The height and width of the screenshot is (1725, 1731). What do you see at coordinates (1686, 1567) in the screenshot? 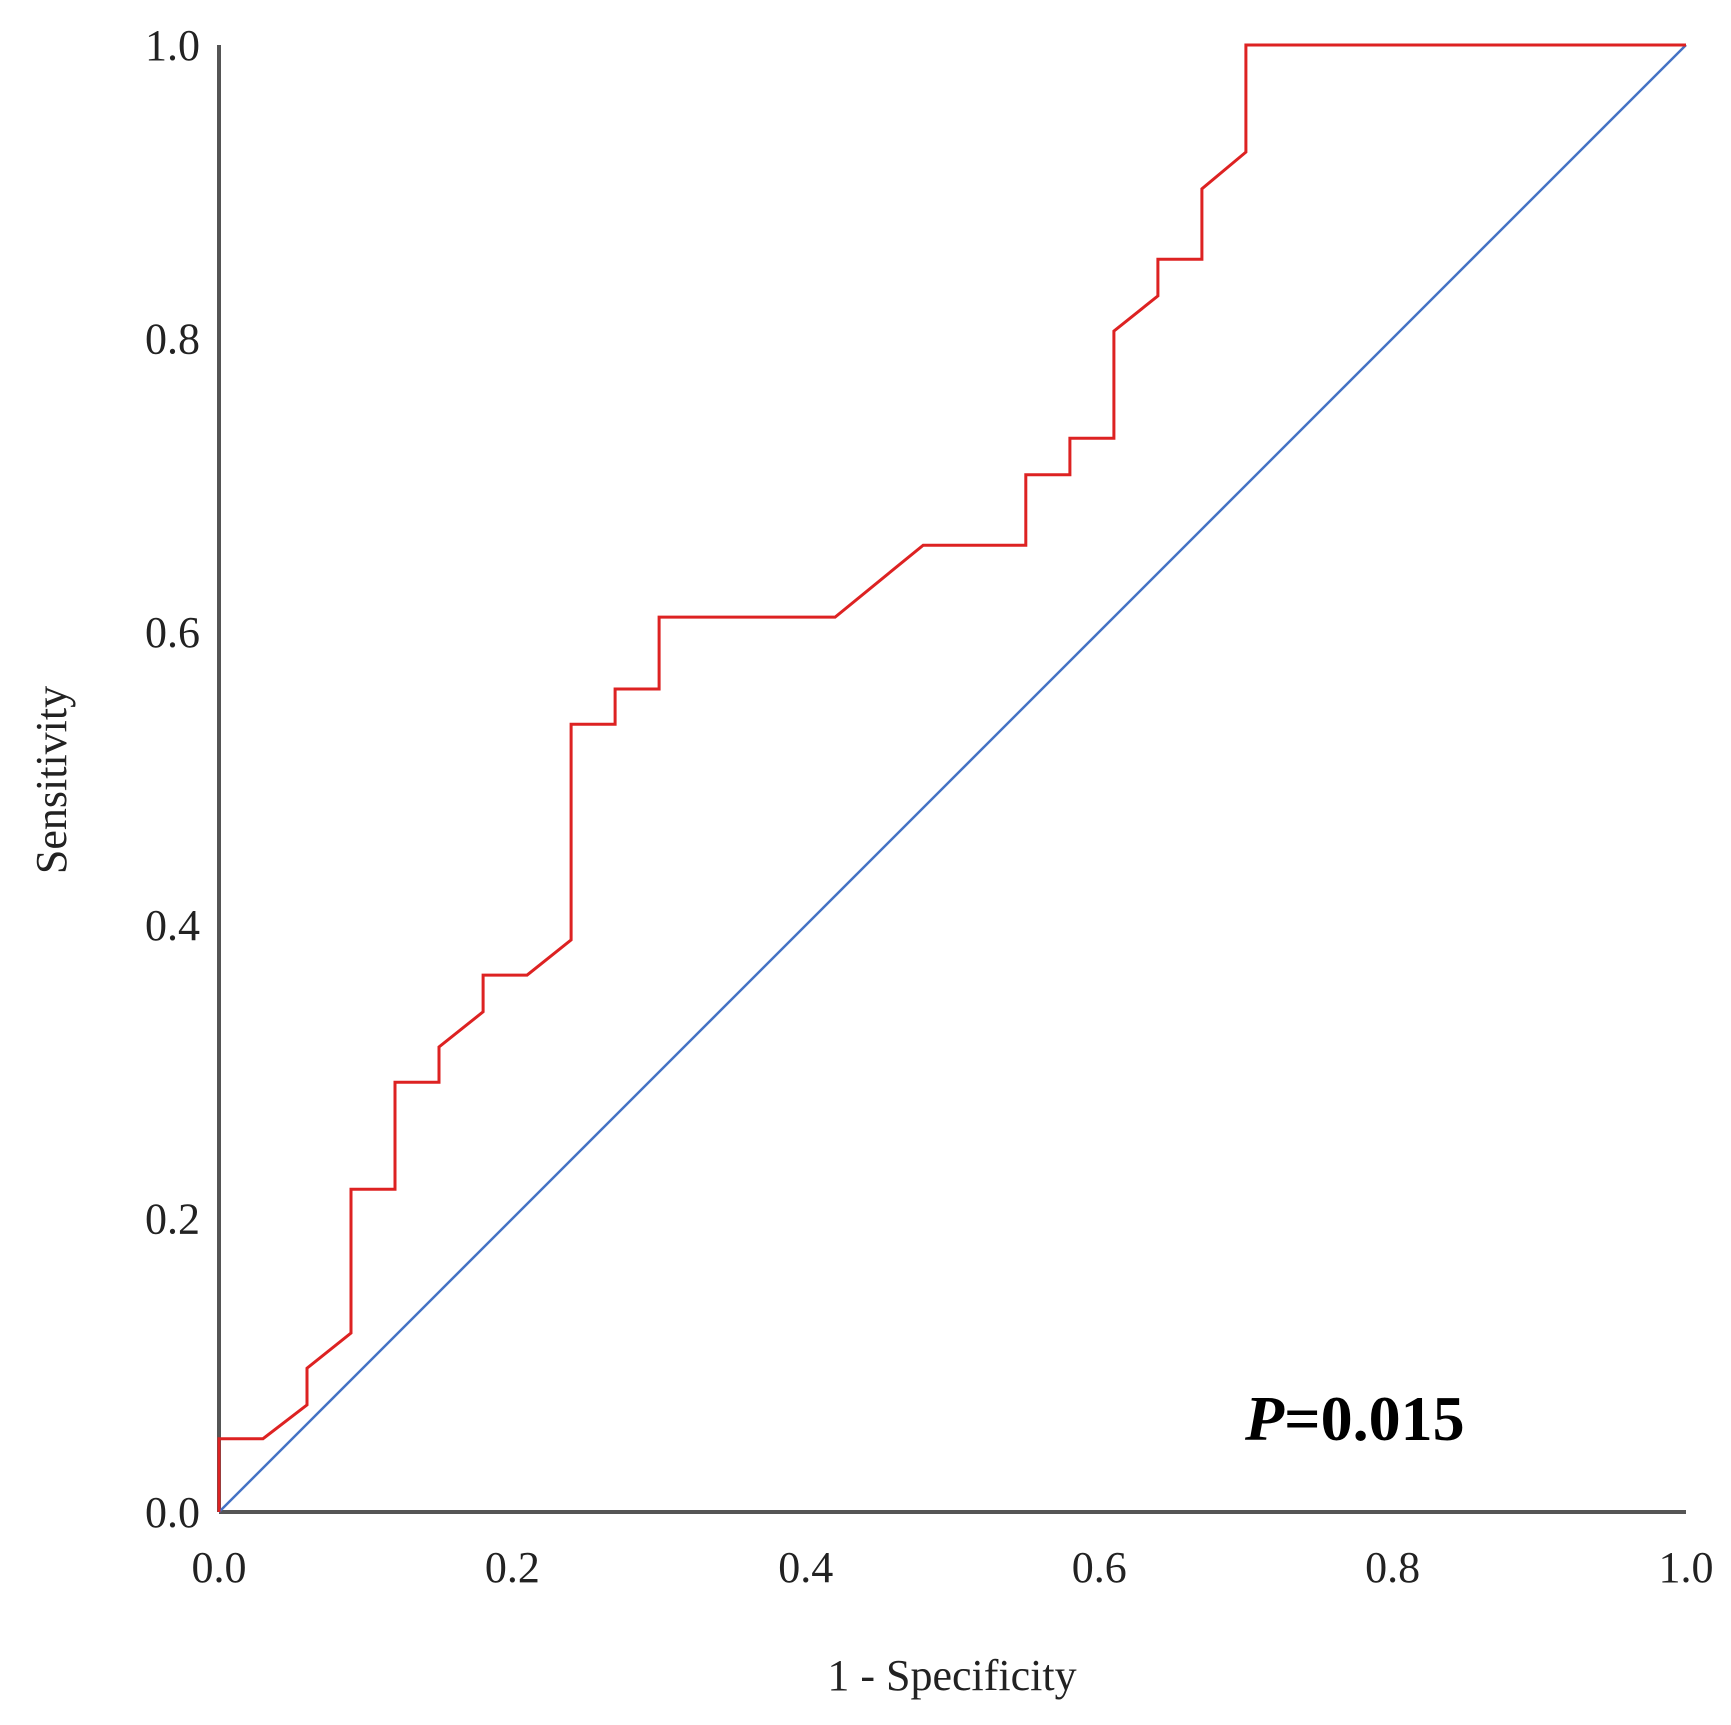
I see `x-tick-label: 1.0` at bounding box center [1686, 1567].